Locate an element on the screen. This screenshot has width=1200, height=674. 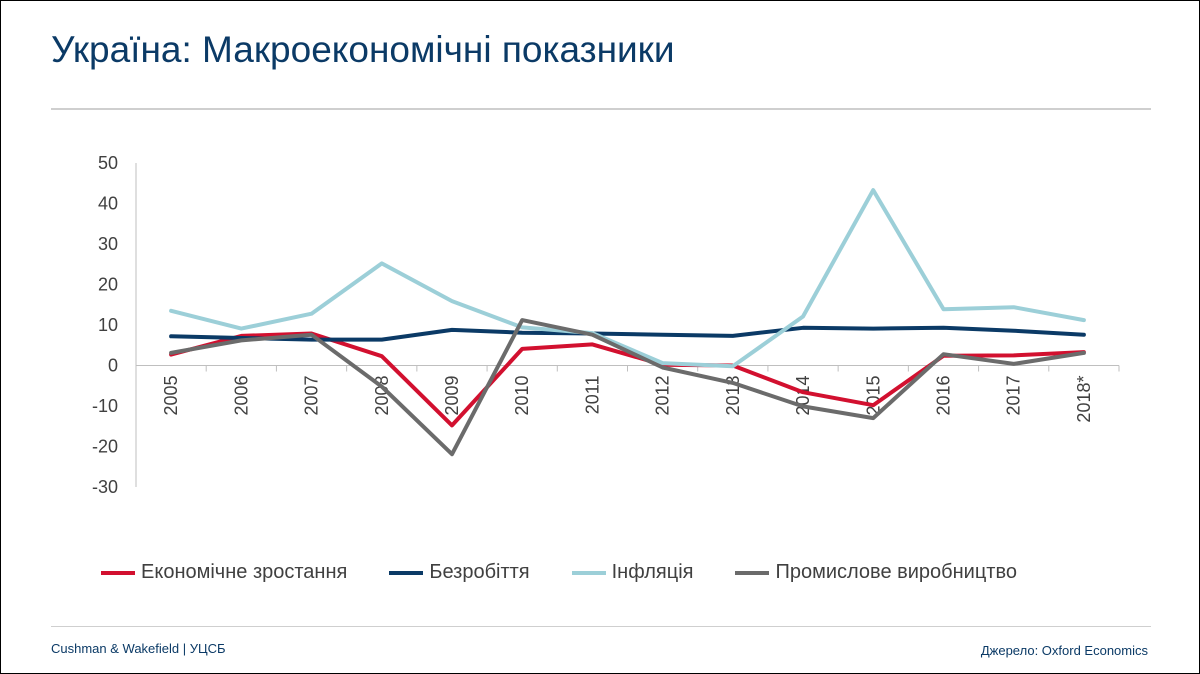
series-line-unemployment is located at coordinates (627, 333).